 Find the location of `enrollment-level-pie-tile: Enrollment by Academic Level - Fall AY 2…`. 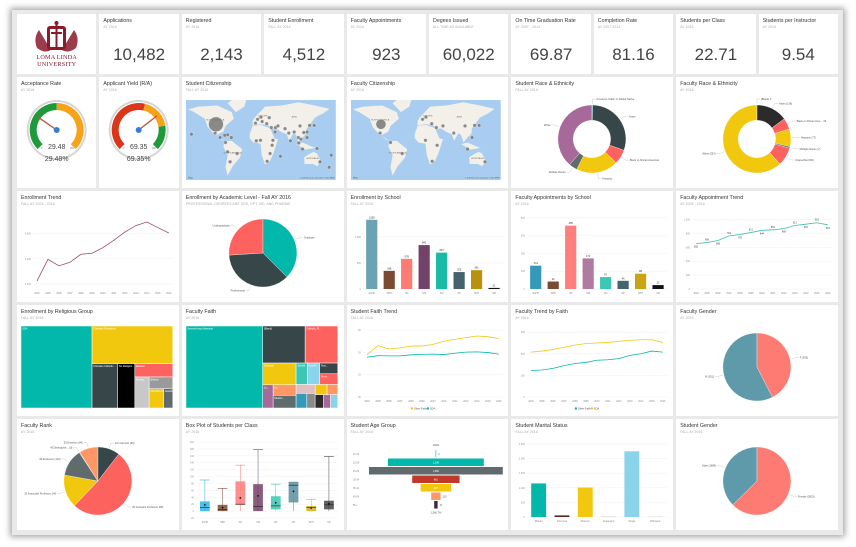

enrollment-level-pie-tile: Enrollment by Academic Level - Fall AY 2… is located at coordinates (262, 246).